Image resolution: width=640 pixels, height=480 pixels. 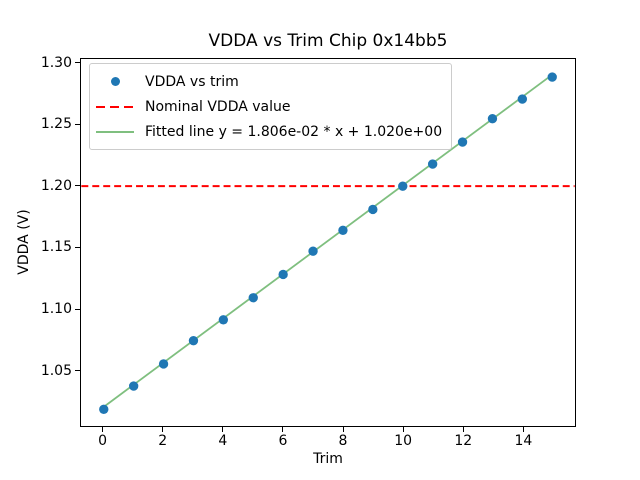 I want to click on x-tick-label: 0, so click(x=102, y=441).